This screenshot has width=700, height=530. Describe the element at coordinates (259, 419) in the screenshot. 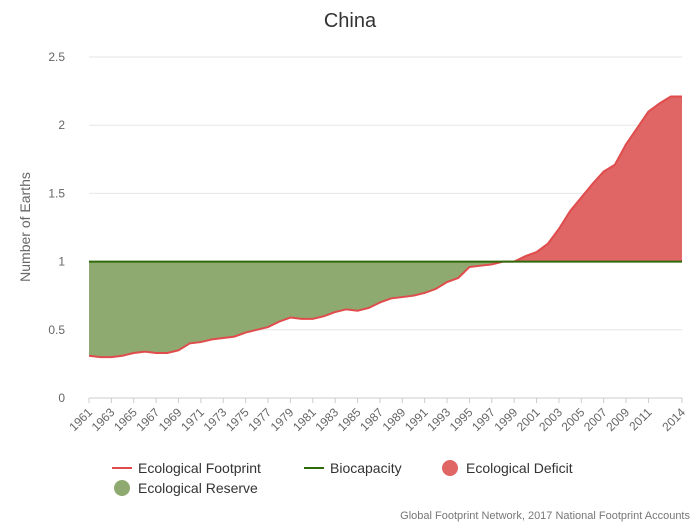

I see `x-tick-label: 1977` at that location.